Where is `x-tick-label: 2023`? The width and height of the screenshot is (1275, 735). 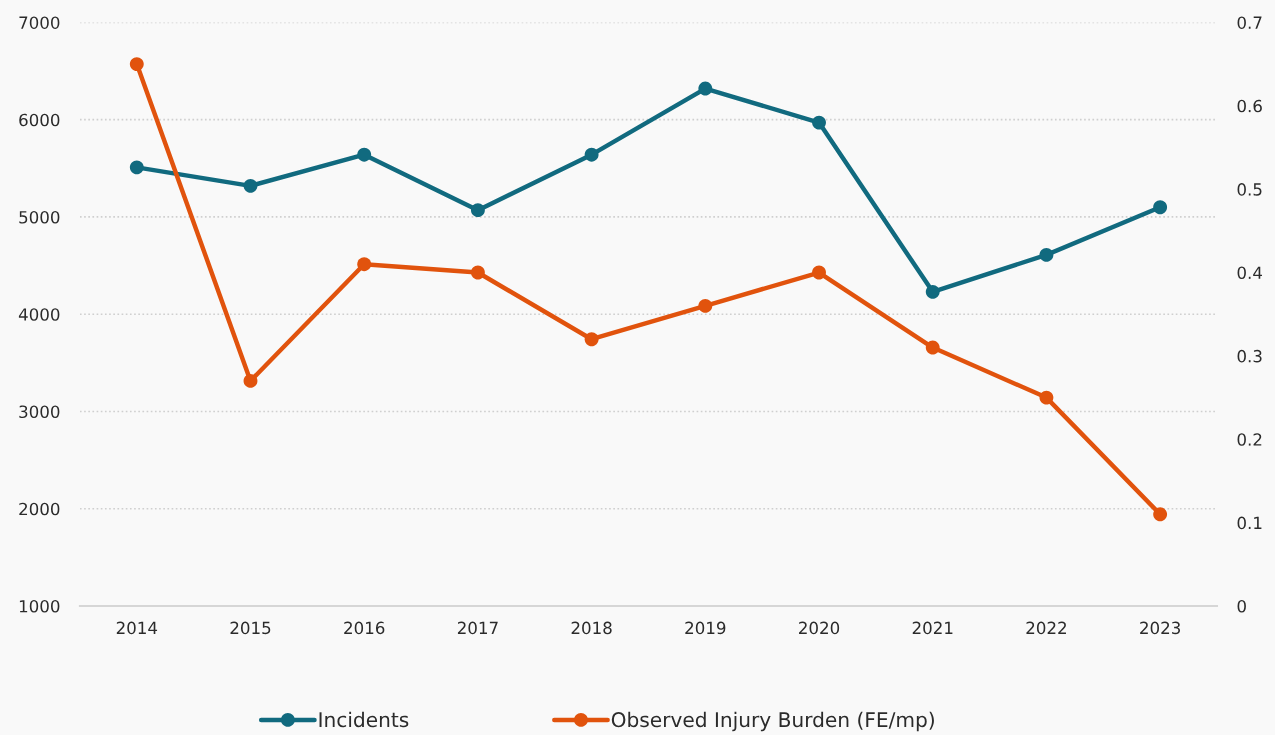 x-tick-label: 2023 is located at coordinates (1160, 628).